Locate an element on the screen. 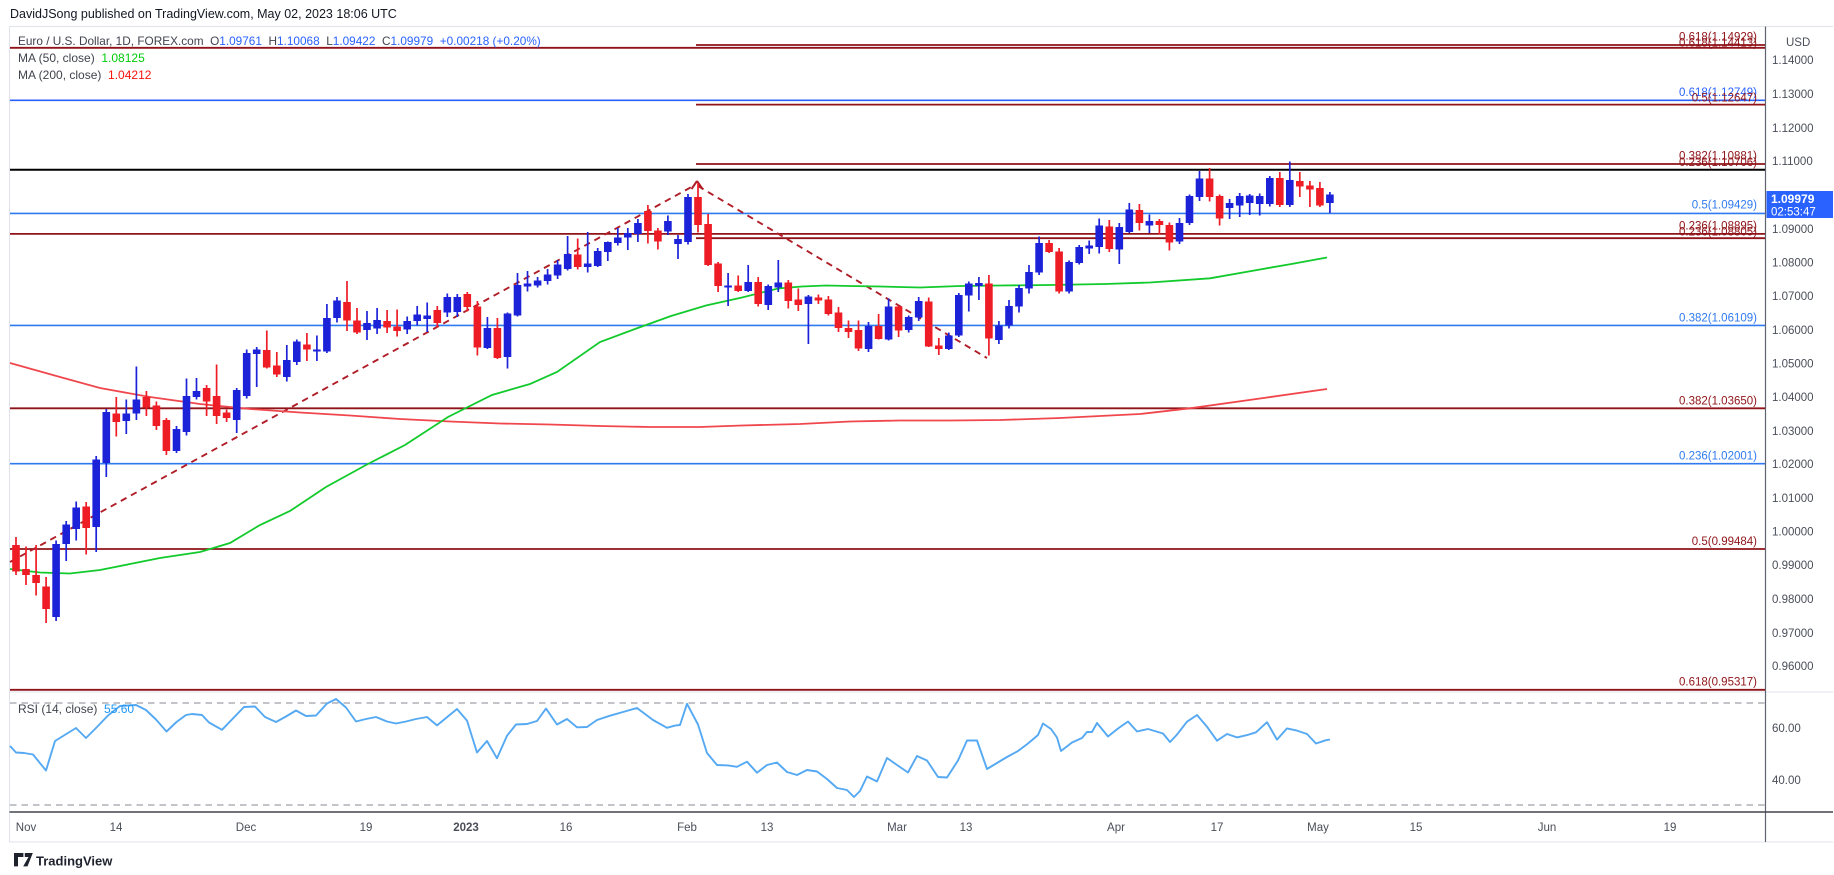 The height and width of the screenshot is (875, 1834). svg-text: 2023 is located at coordinates (466, 828).